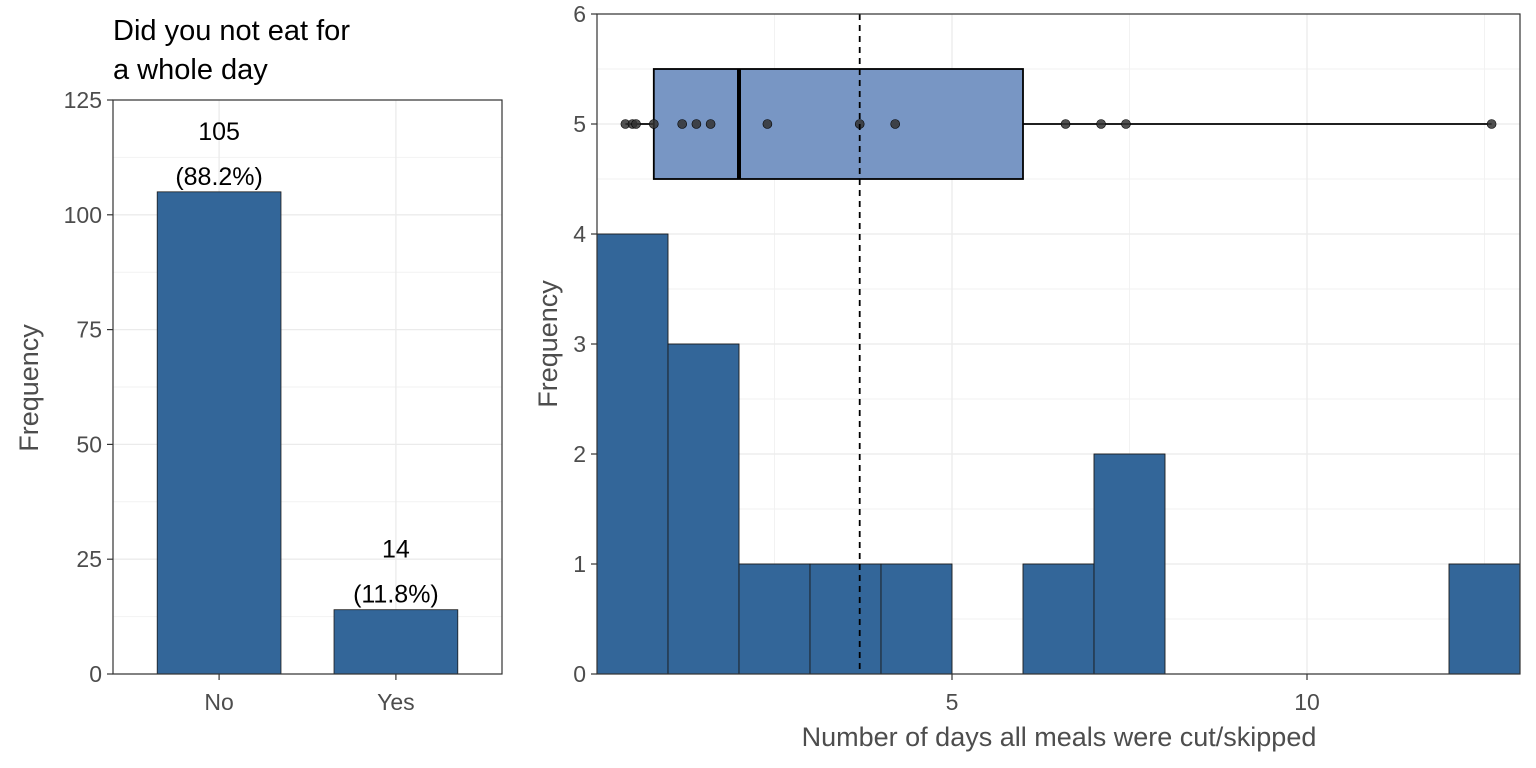 This screenshot has width=1536, height=768. I want to click on right-y-tick-label: 4, so click(579, 234).